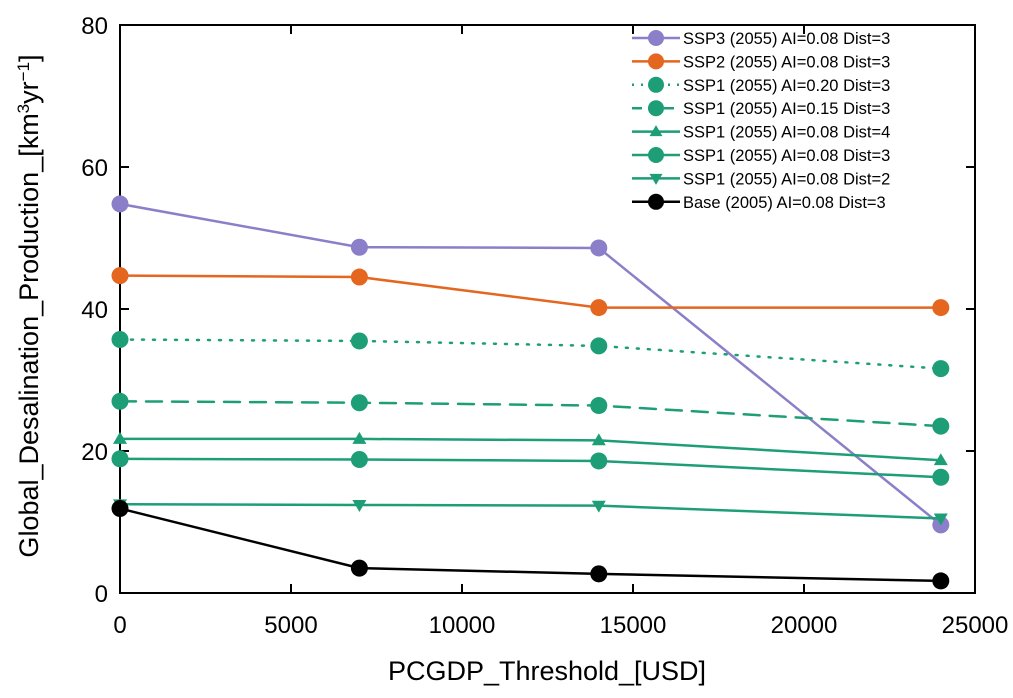  Describe the element at coordinates (786, 133) in the screenshot. I see `legend-label: SSP1 (2055) AI=0.08 Dist=4` at that location.